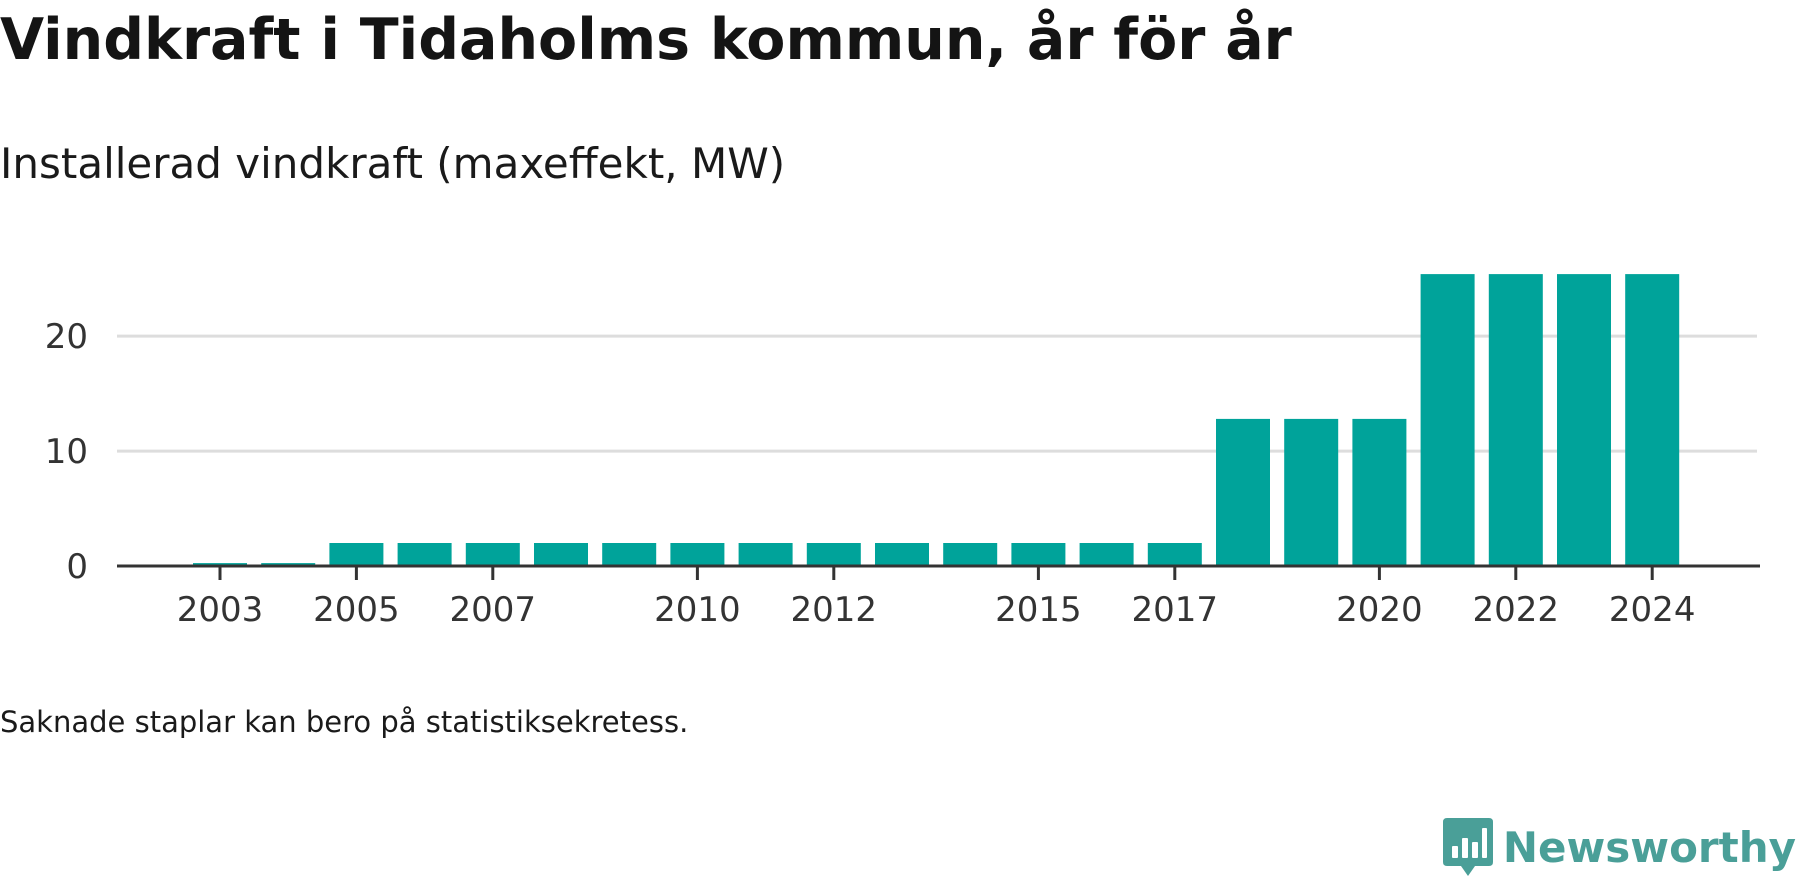 This screenshot has width=1800, height=879. Describe the element at coordinates (1106, 554) in the screenshot. I see `bar-2016` at that location.